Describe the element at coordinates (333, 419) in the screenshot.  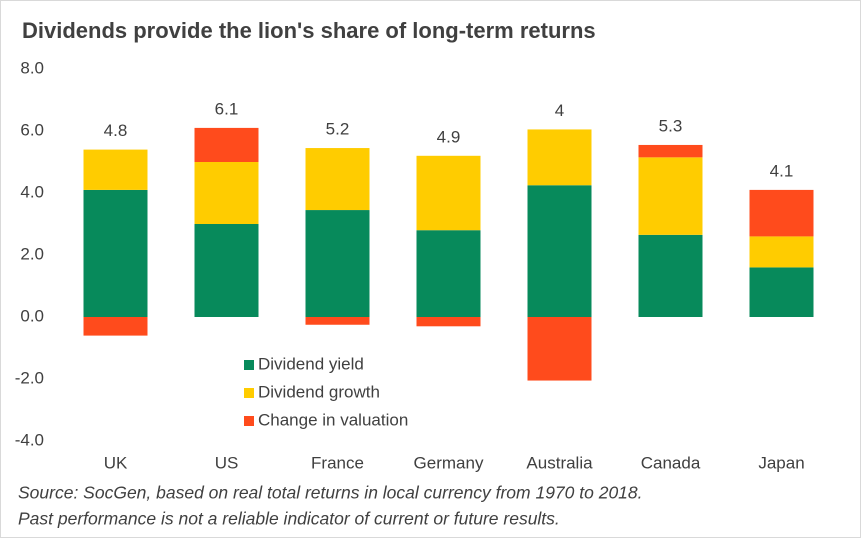
I see `legend-label: Change in valuation` at that location.